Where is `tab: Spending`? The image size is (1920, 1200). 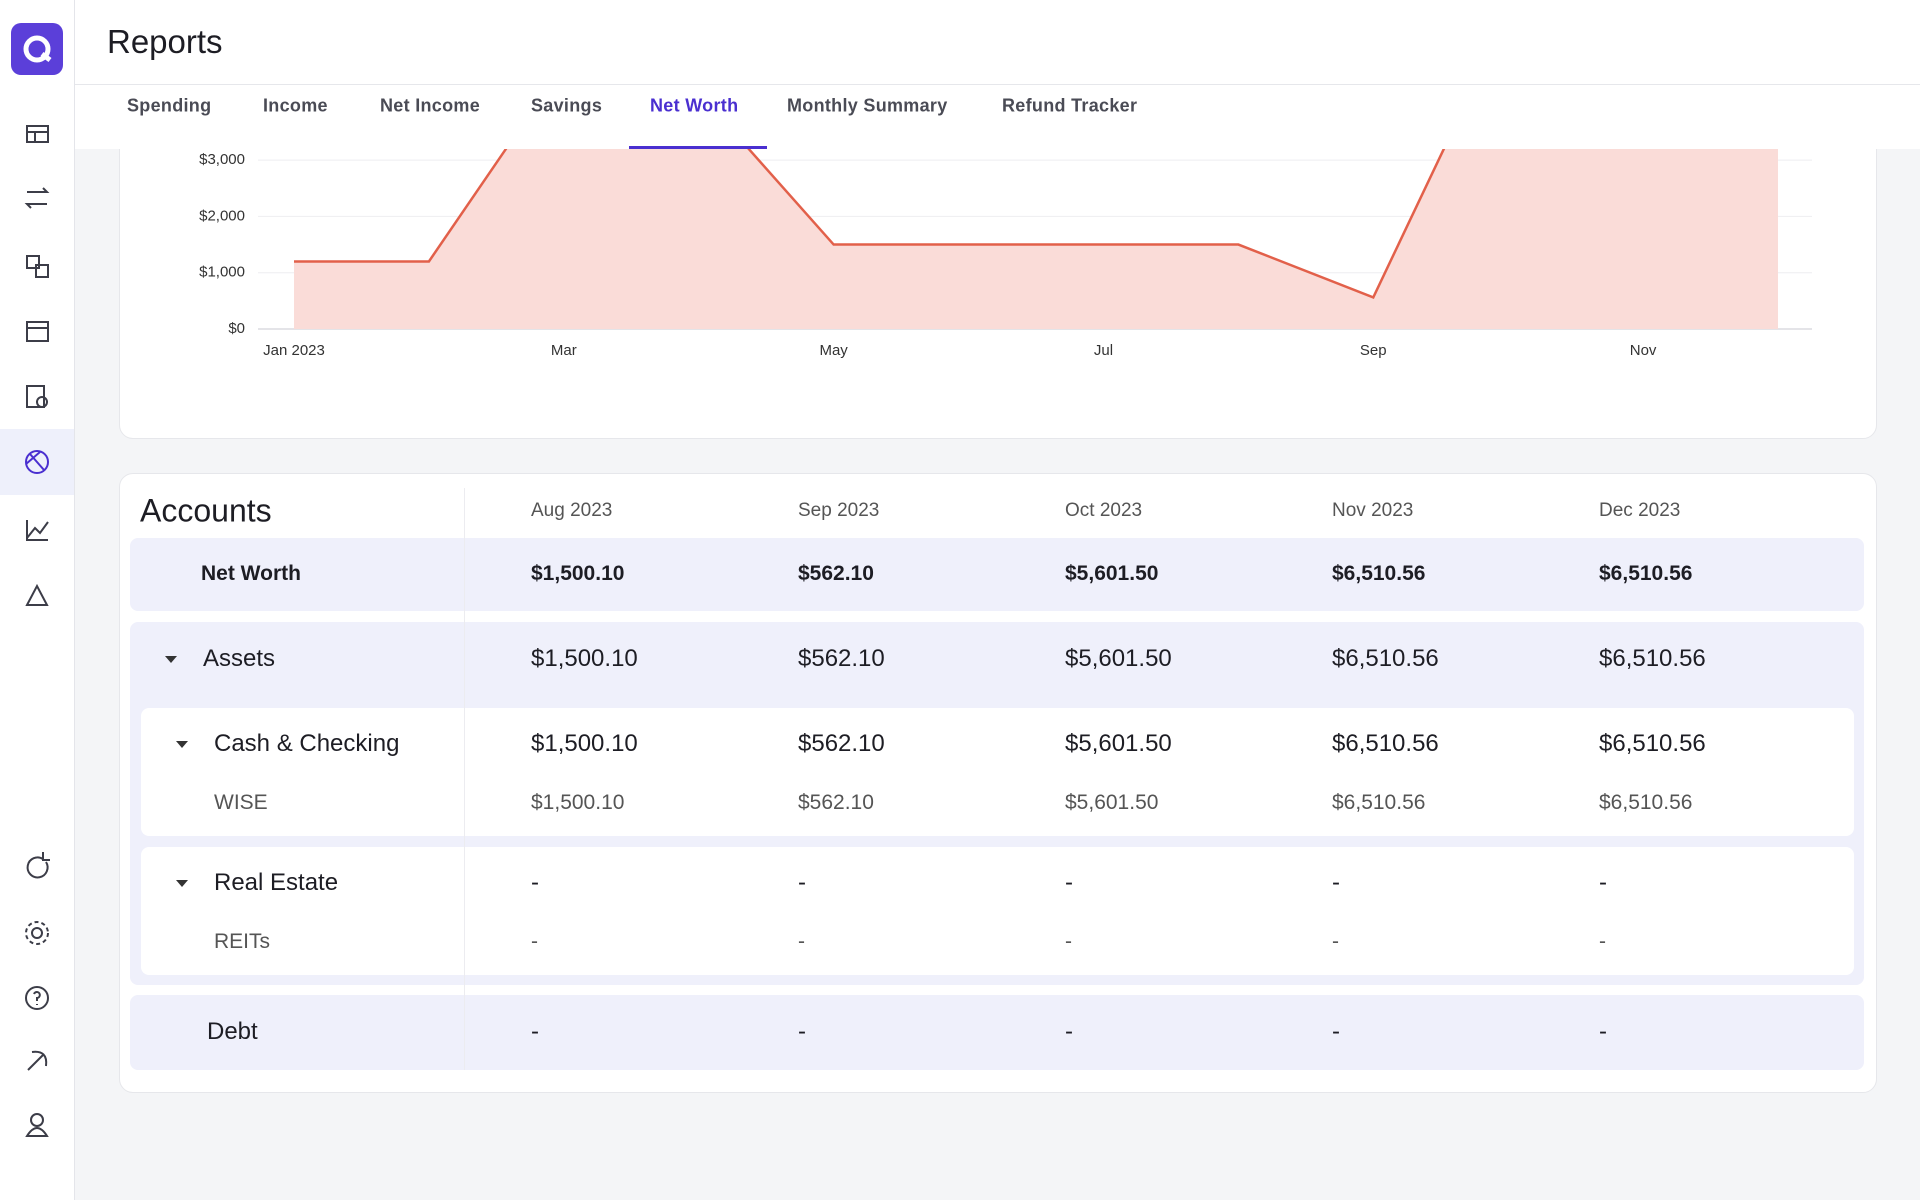
tab: Spending is located at coordinates (169, 105).